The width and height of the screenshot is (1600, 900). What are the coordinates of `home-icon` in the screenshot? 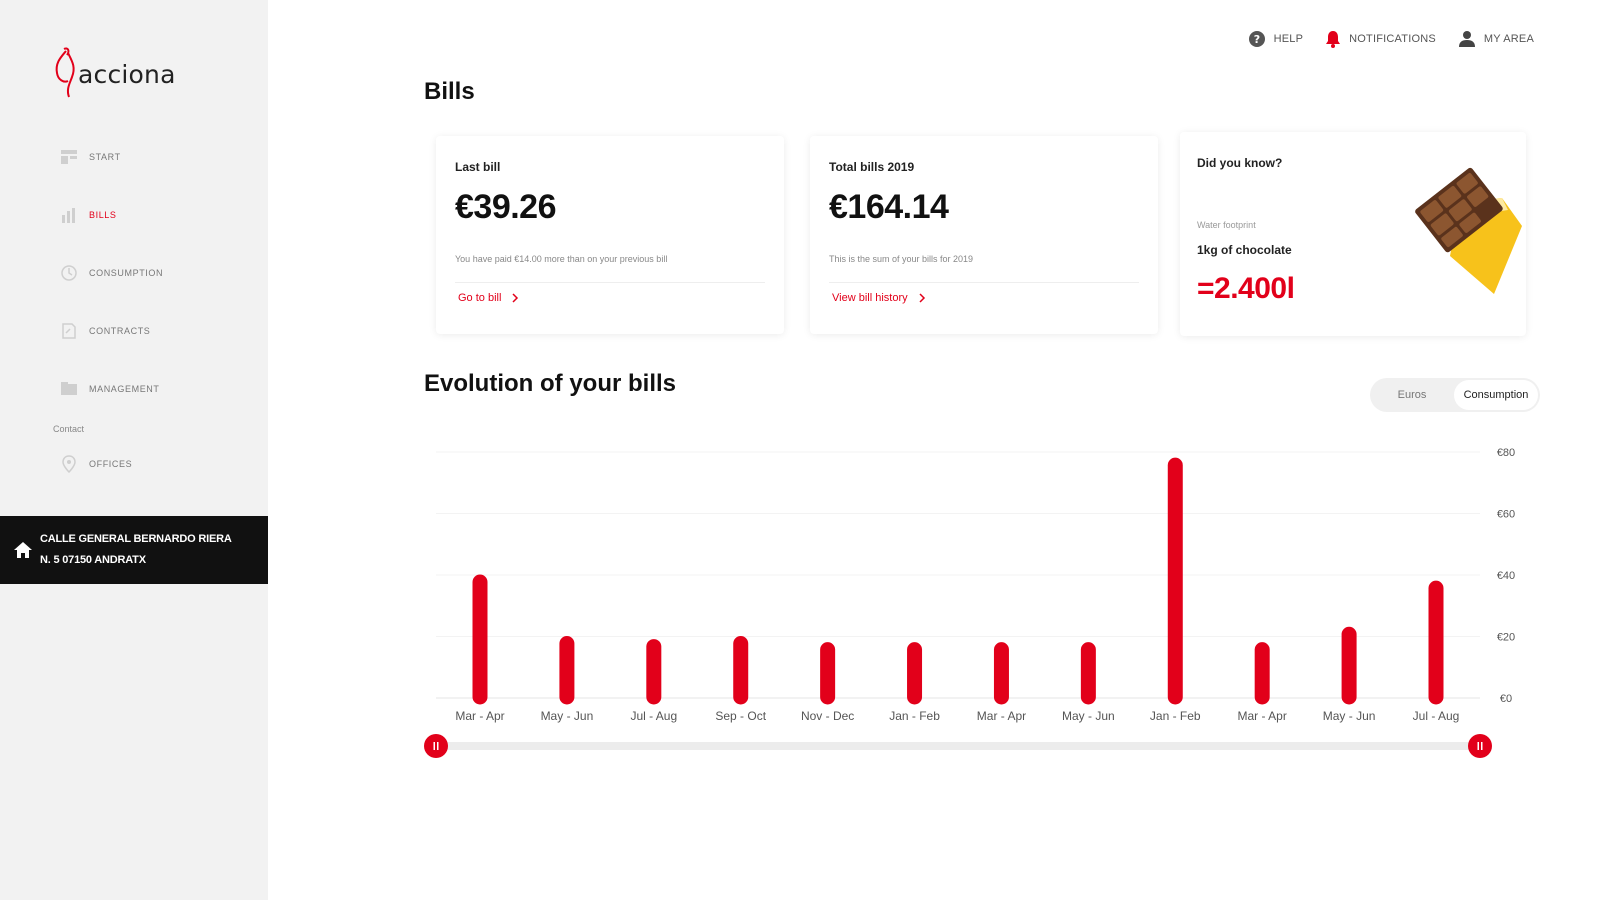 It's located at (23, 550).